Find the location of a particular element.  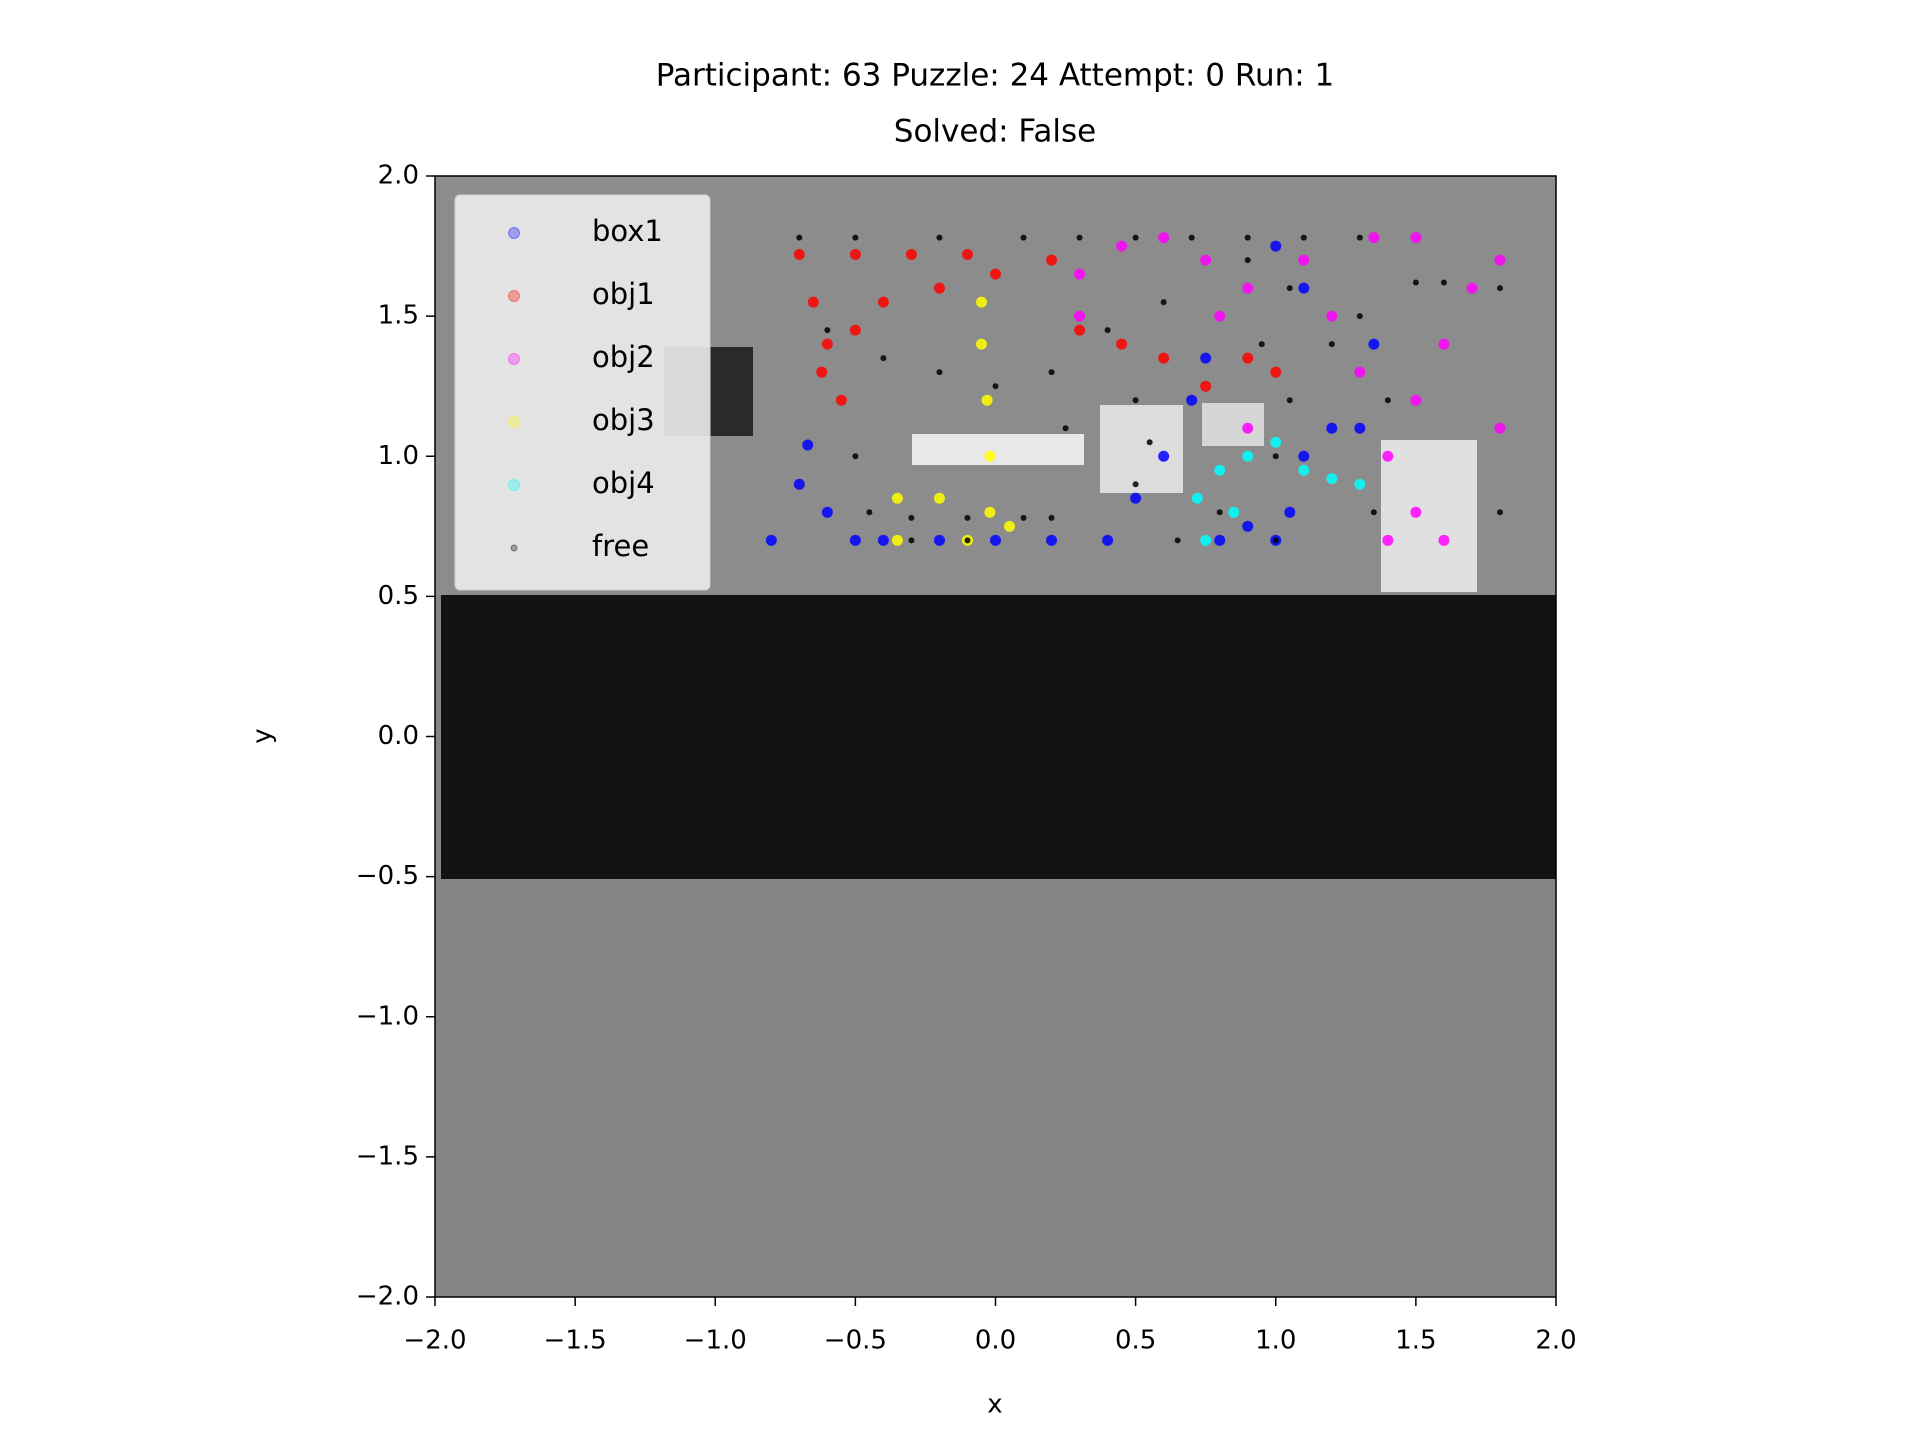

y-tick-label: 2.0 is located at coordinates (398, 176).